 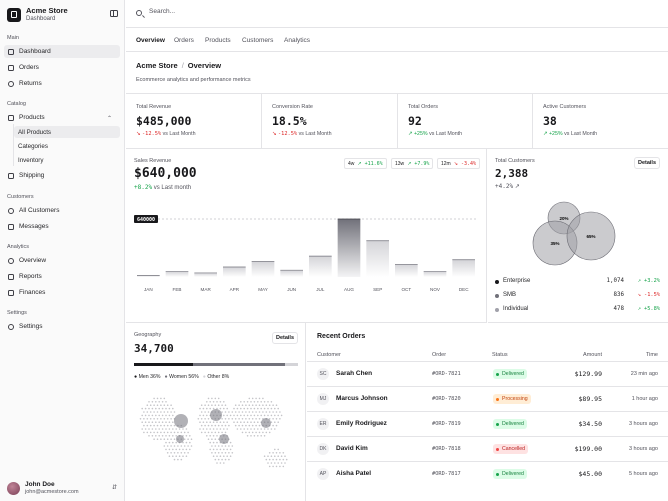 I want to click on order-id: #ORD-7817, so click(x=446, y=474).